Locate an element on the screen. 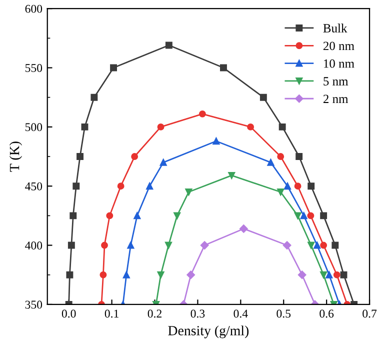 Image resolution: width=379 pixels, height=344 pixels. legend-label: 20 nm is located at coordinates (338, 46).